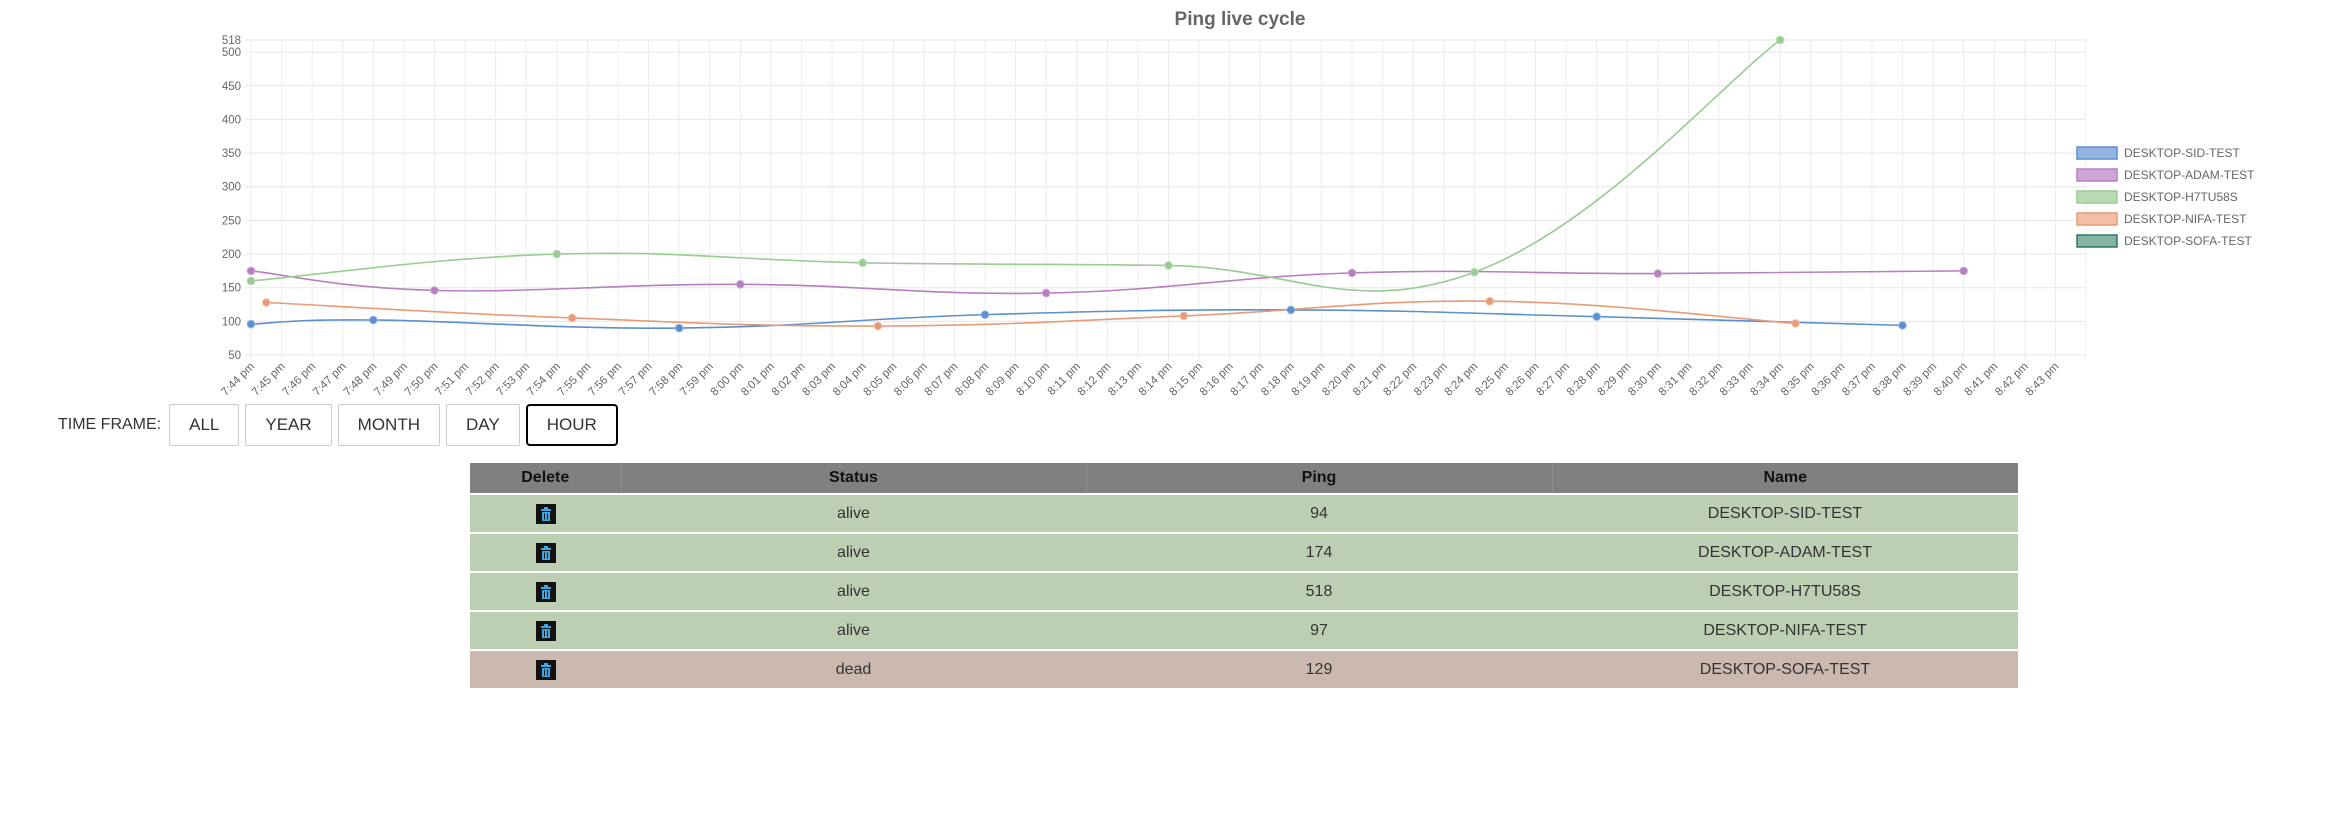 The width and height of the screenshot is (2344, 833). What do you see at coordinates (853, 668) in the screenshot?
I see `status-cell: dead` at bounding box center [853, 668].